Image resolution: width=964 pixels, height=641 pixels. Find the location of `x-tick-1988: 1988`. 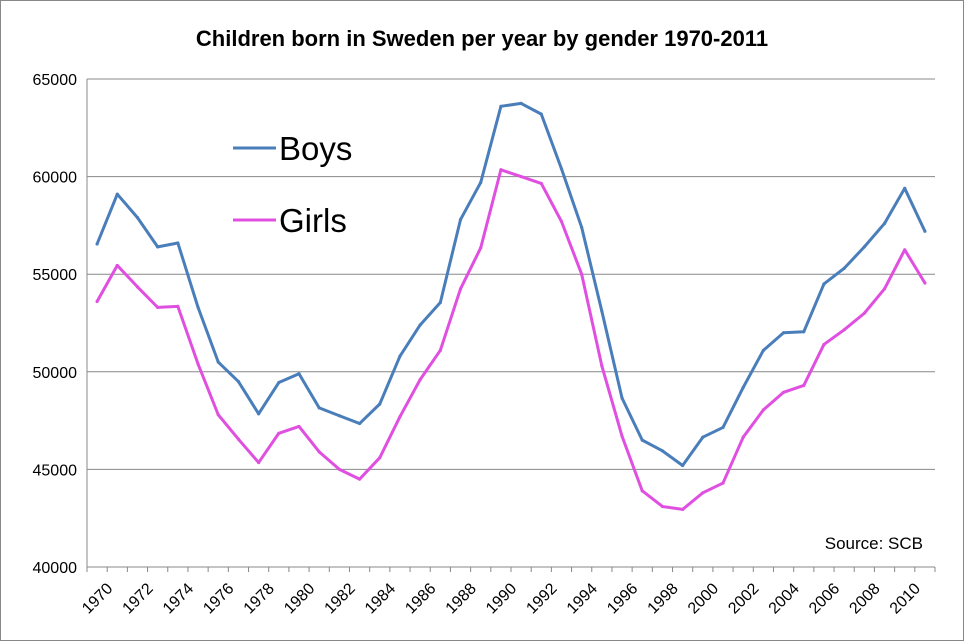

x-tick-1988: 1988 is located at coordinates (461, 598).